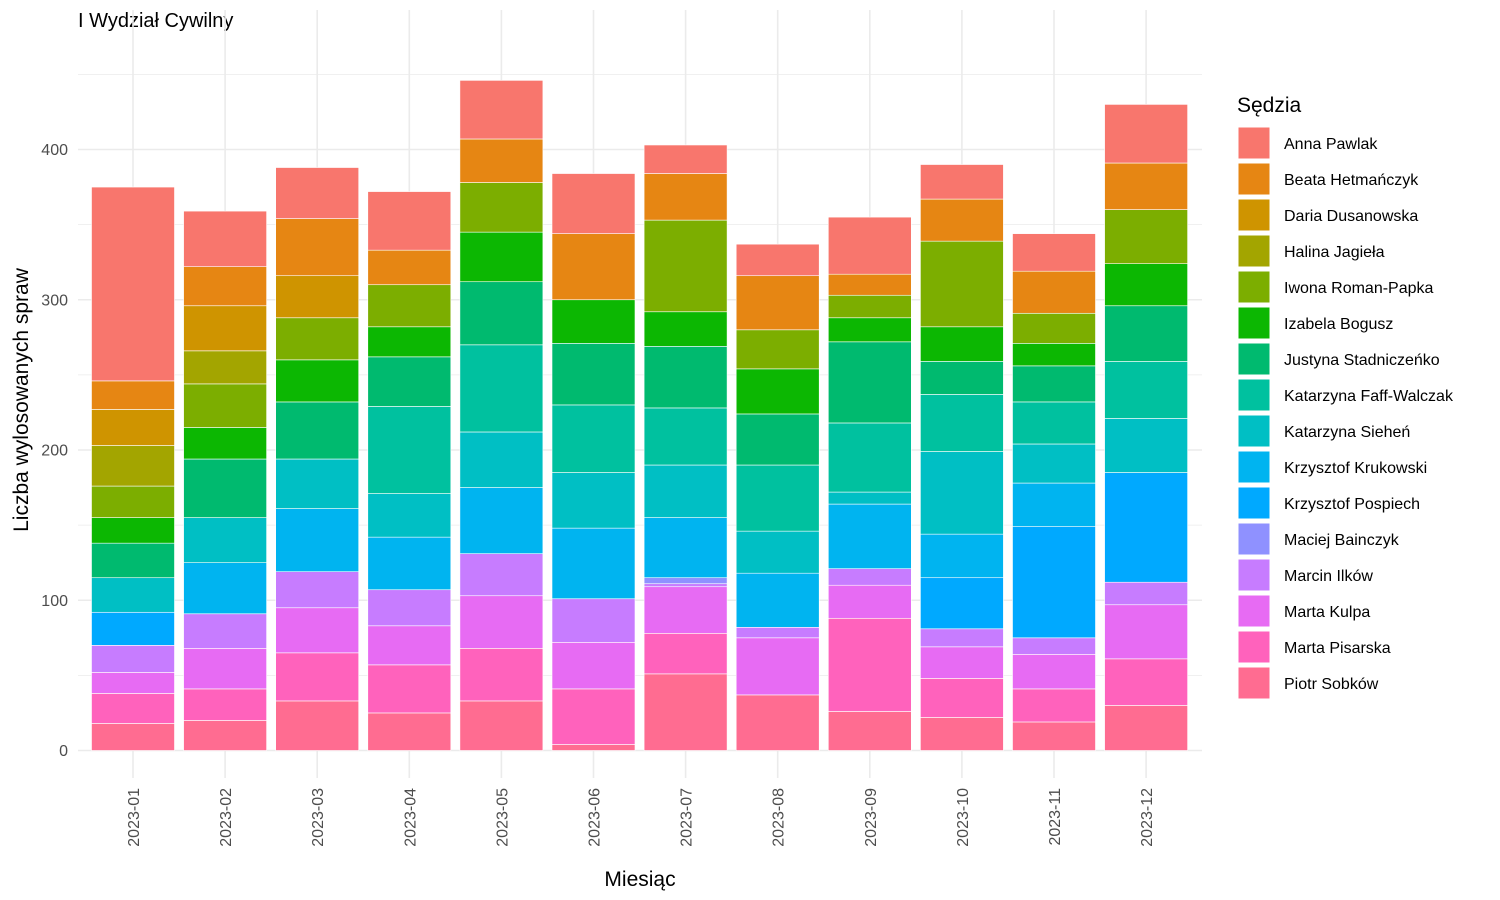  Describe the element at coordinates (639, 879) in the screenshot. I see `x-axis-title: Miesiąc` at that location.